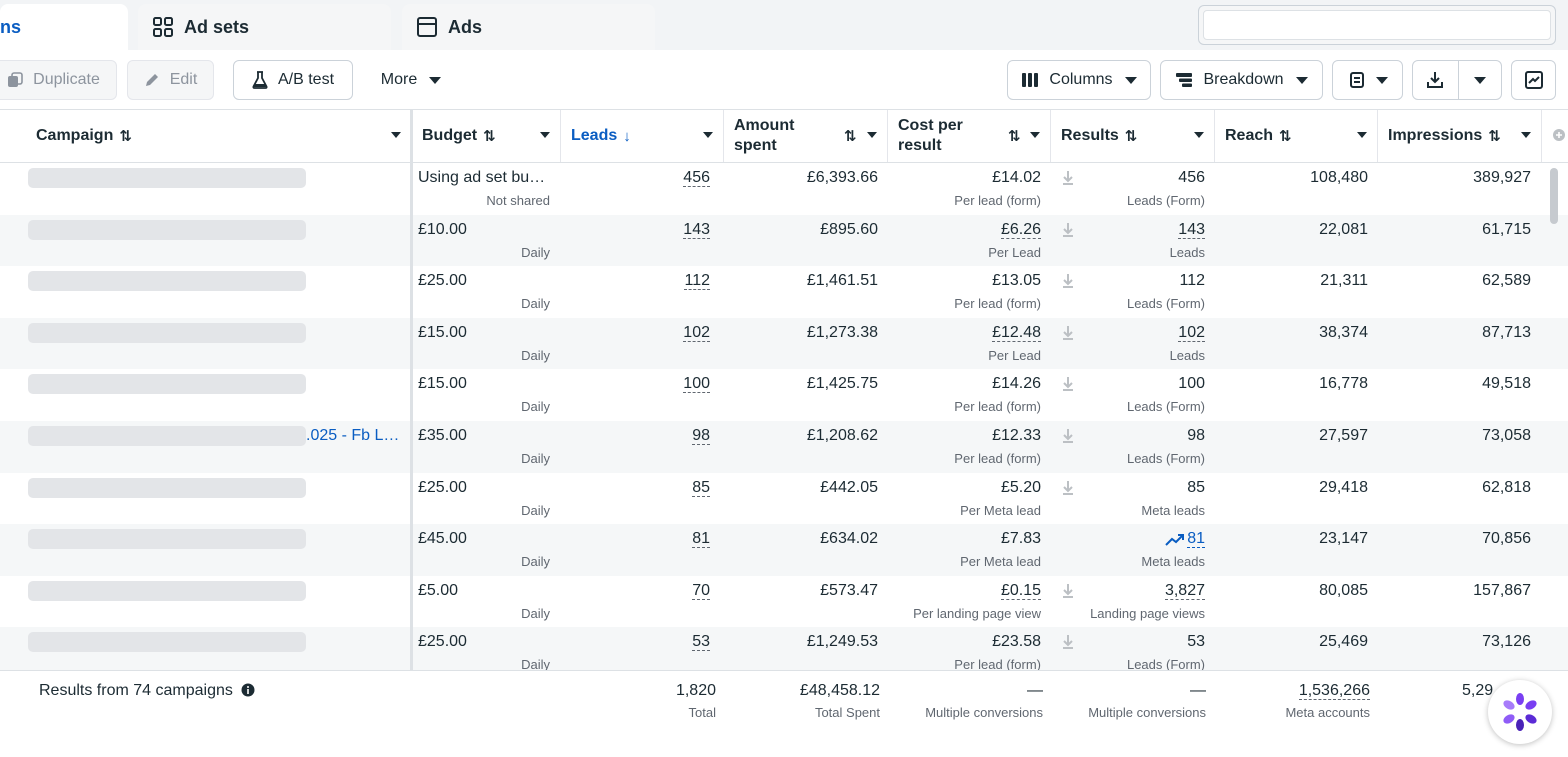 The width and height of the screenshot is (1568, 757). Describe the element at coordinates (1367, 80) in the screenshot. I see `reports-button` at that location.